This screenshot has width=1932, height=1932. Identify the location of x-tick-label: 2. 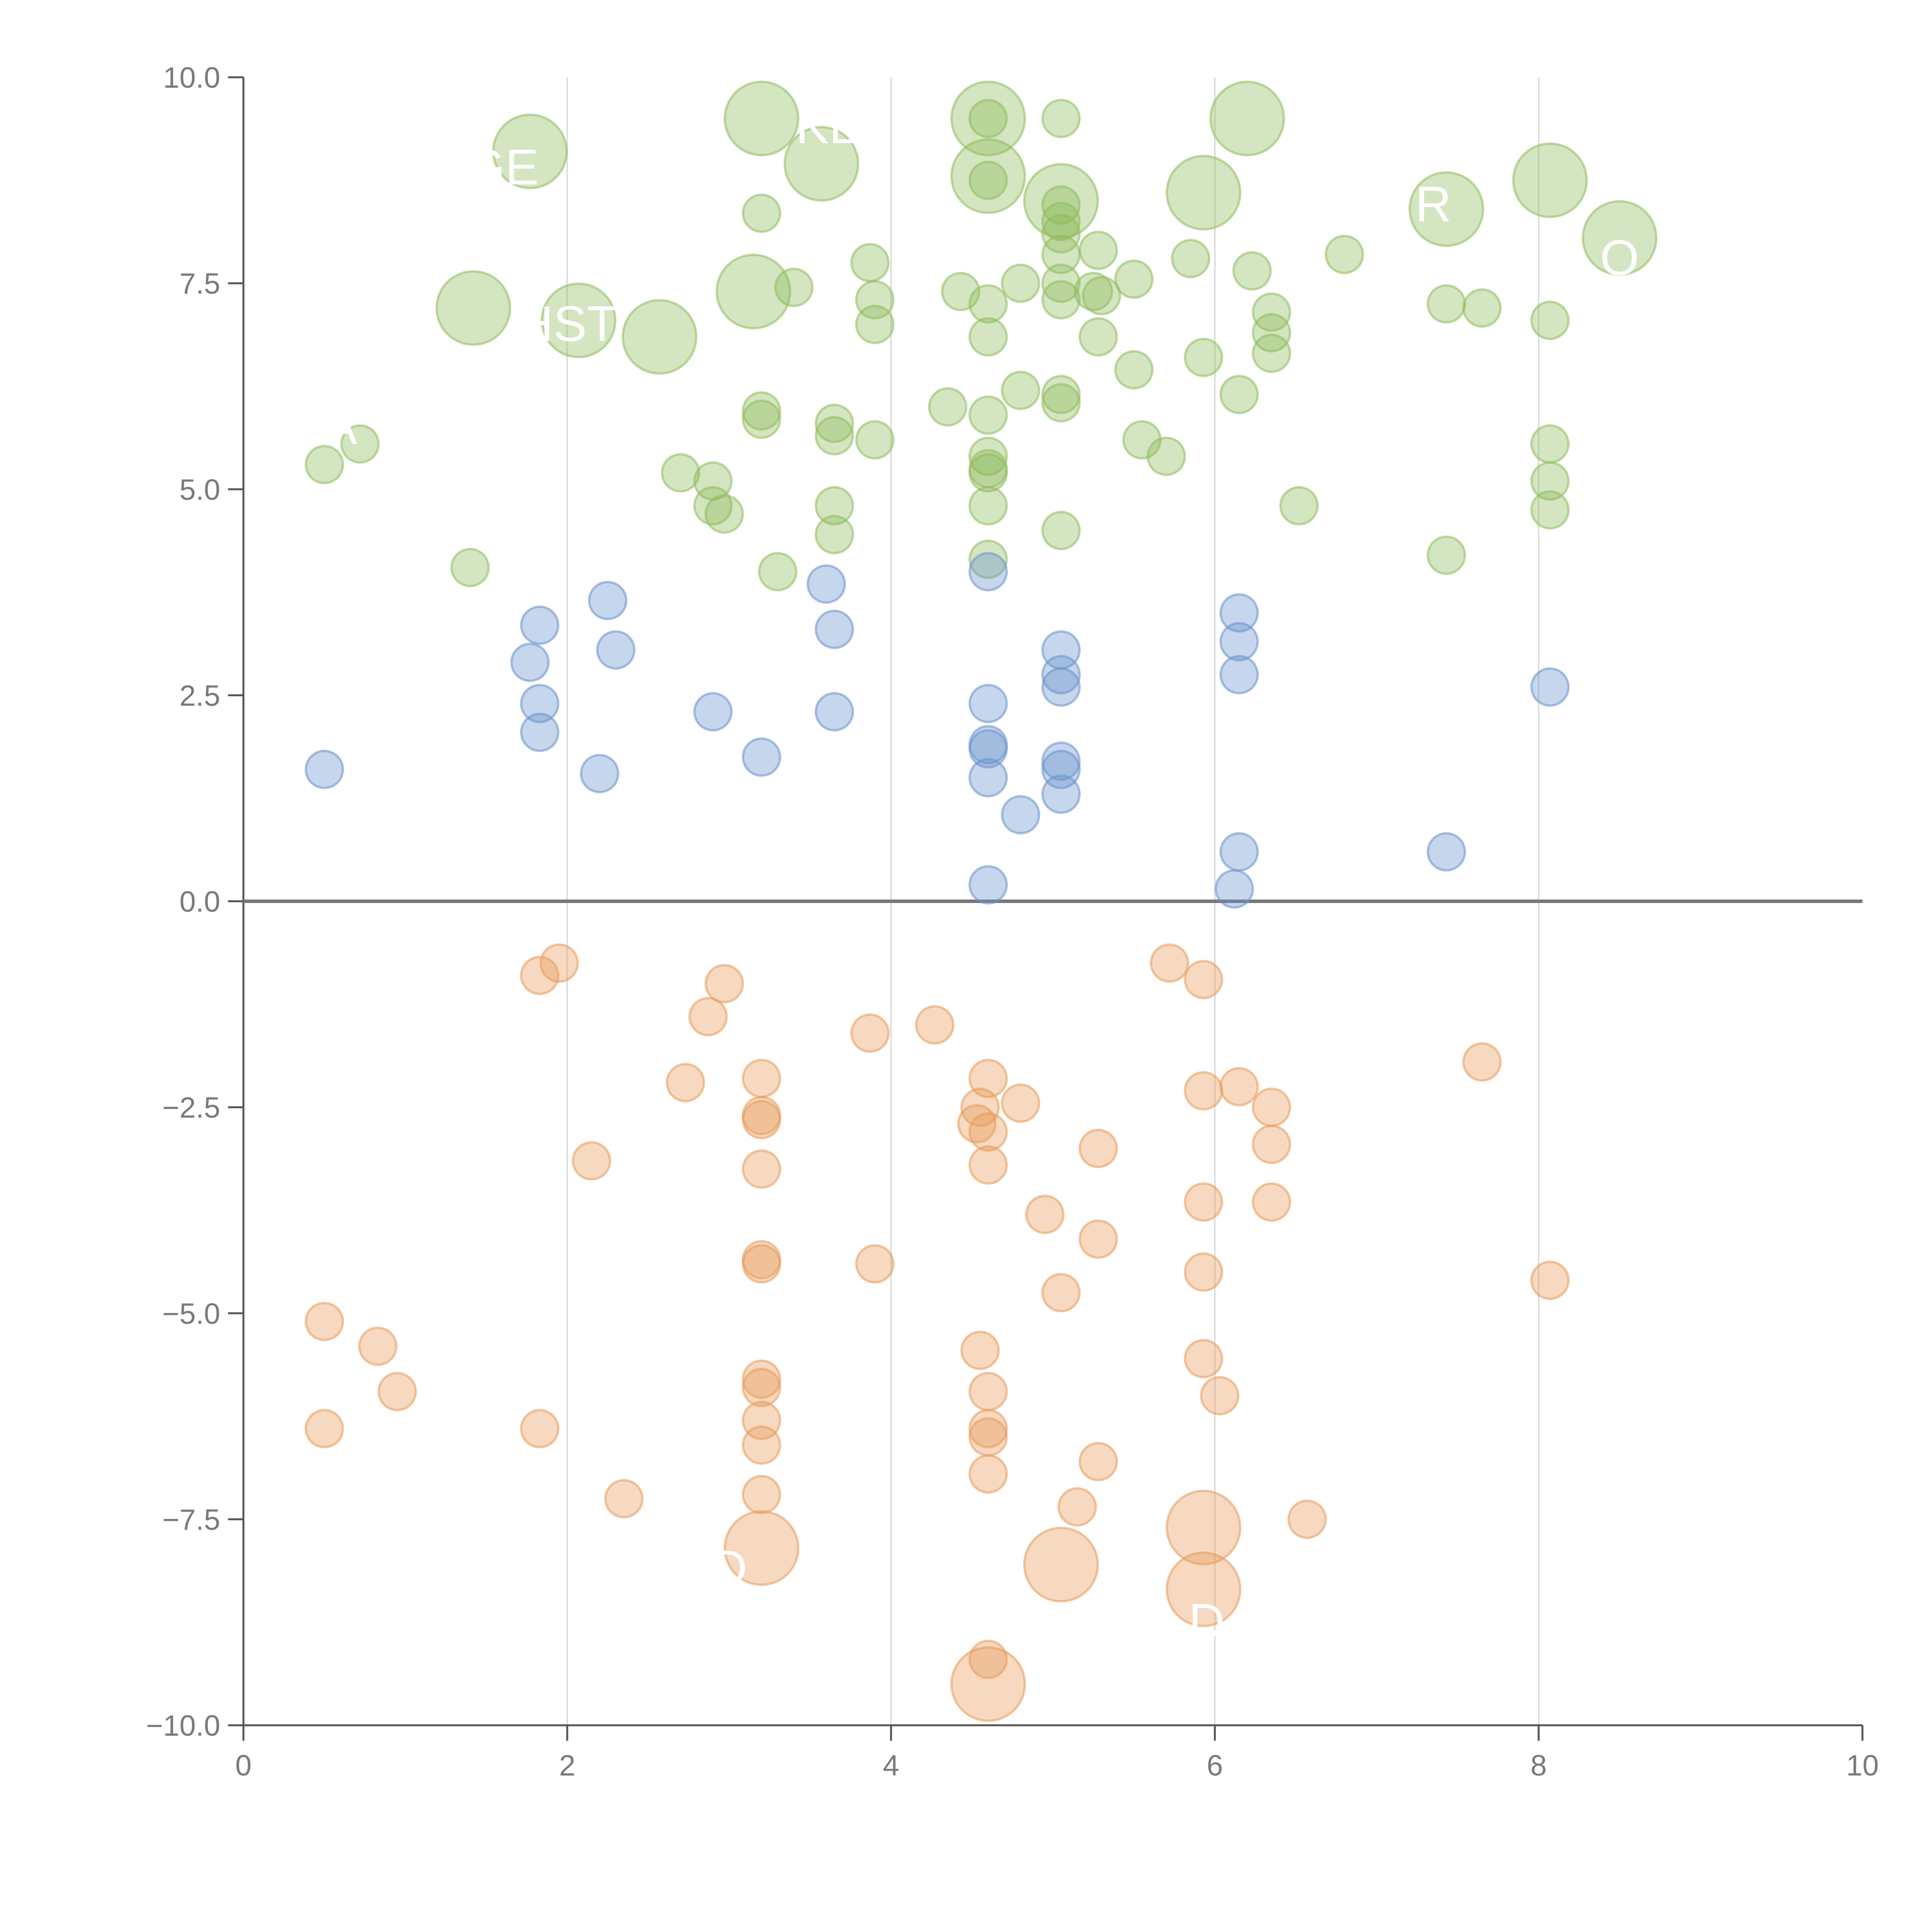
(567, 1766).